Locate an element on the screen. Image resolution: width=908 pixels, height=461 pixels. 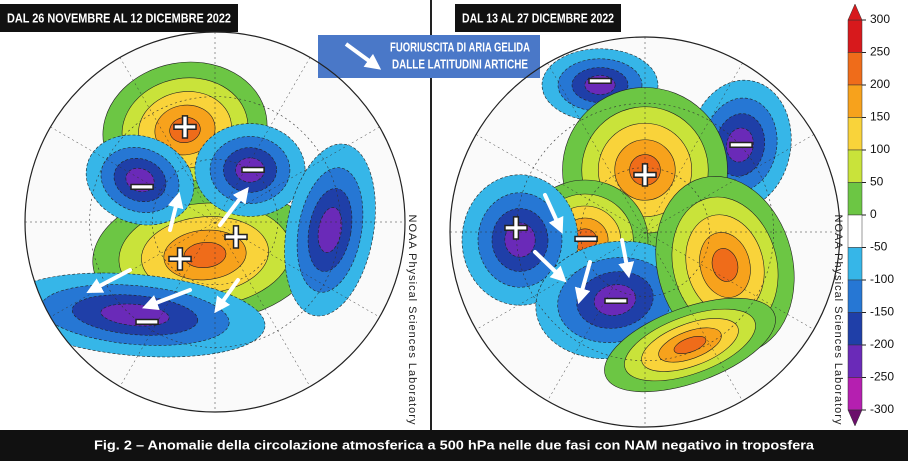
panel-title: DAL 13 AL 27 DICEMBRE 2022 is located at coordinates (538, 17).